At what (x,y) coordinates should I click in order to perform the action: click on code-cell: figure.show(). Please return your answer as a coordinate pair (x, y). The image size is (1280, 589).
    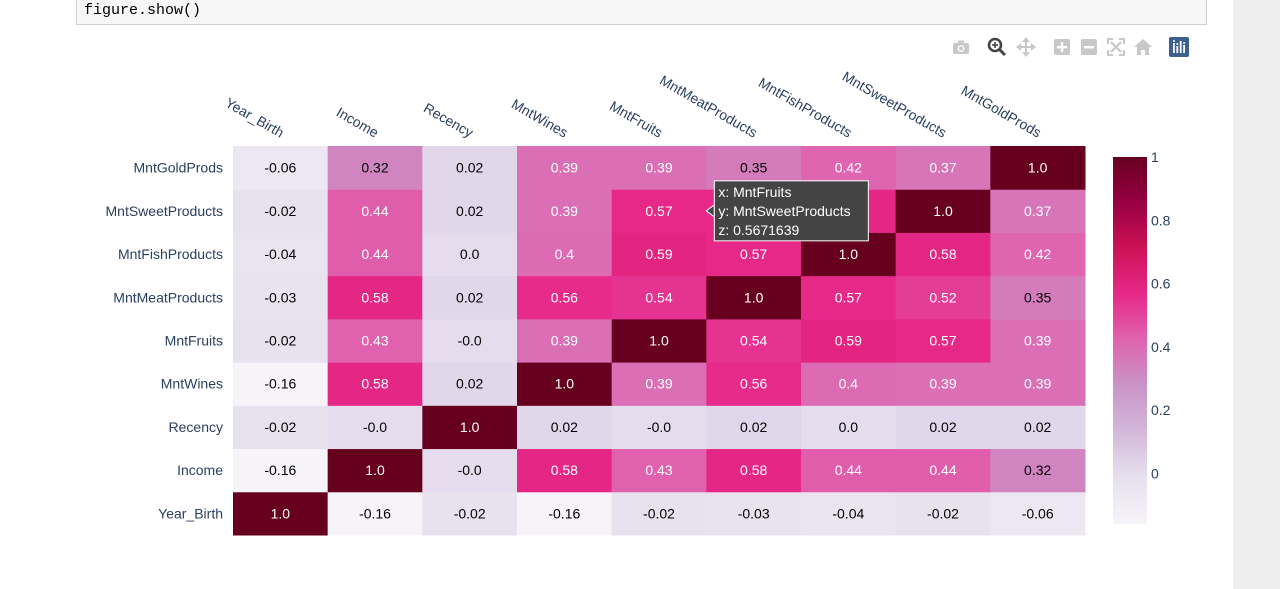
    Looking at the image, I should click on (641, 12).